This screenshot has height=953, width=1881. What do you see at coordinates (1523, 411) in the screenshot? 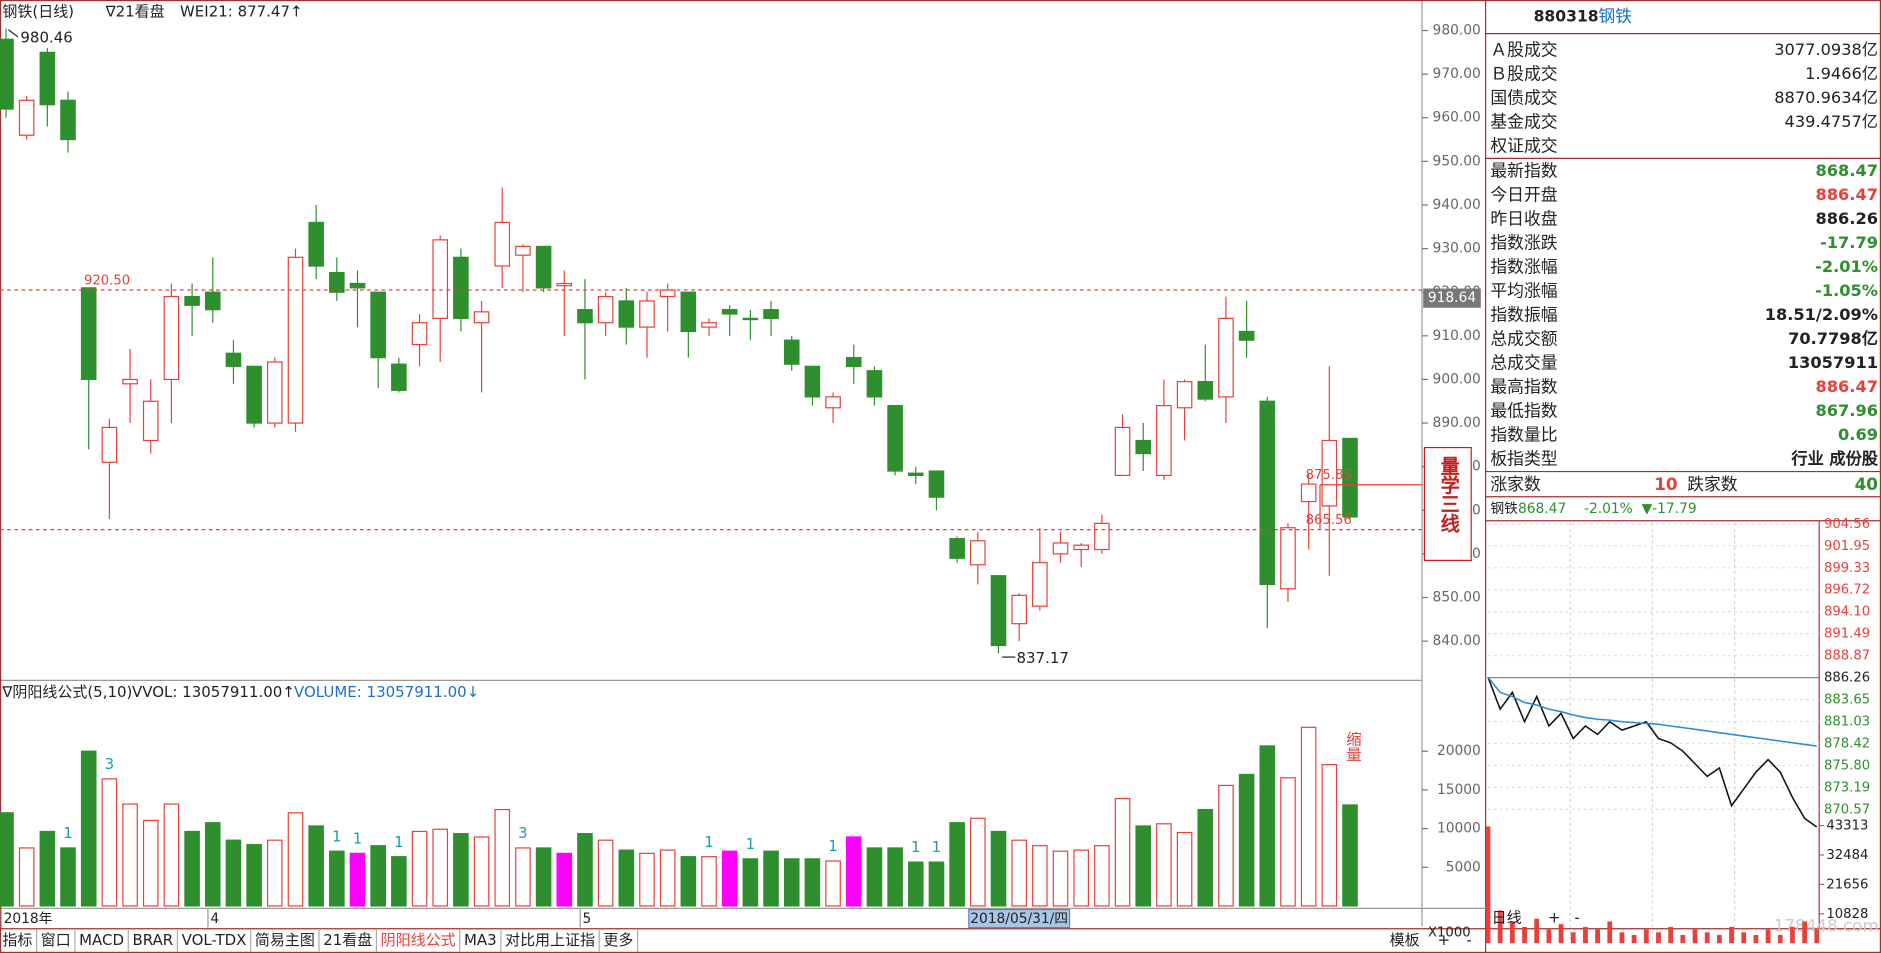
I see `row-label: 最低指数` at bounding box center [1523, 411].